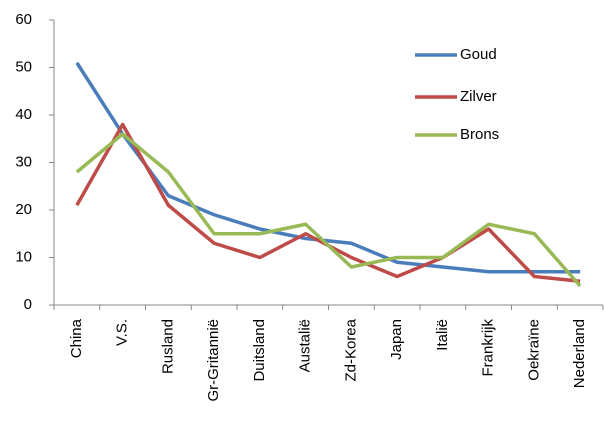 The width and height of the screenshot is (605, 437). I want to click on y-tick-label: 0, so click(28, 304).